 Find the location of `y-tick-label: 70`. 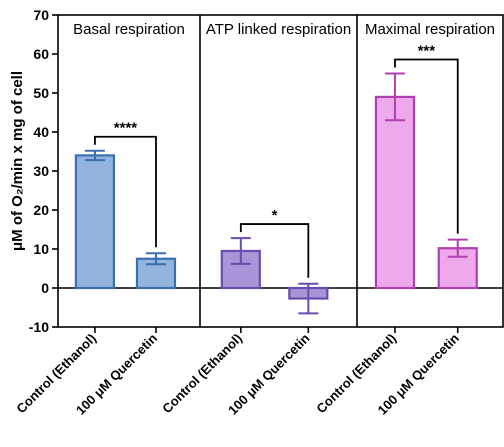

y-tick-label: 70 is located at coordinates (41, 15).